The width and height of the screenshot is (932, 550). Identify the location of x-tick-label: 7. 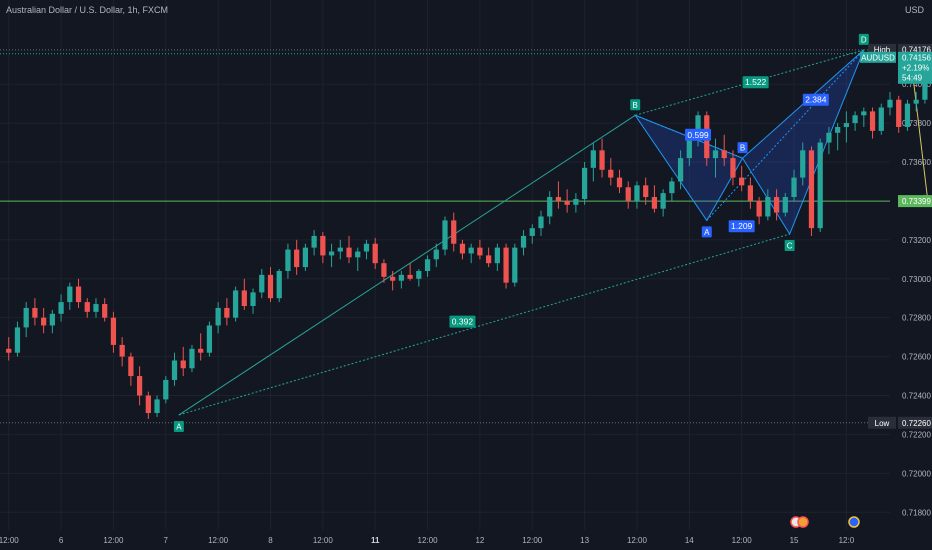
(166, 540).